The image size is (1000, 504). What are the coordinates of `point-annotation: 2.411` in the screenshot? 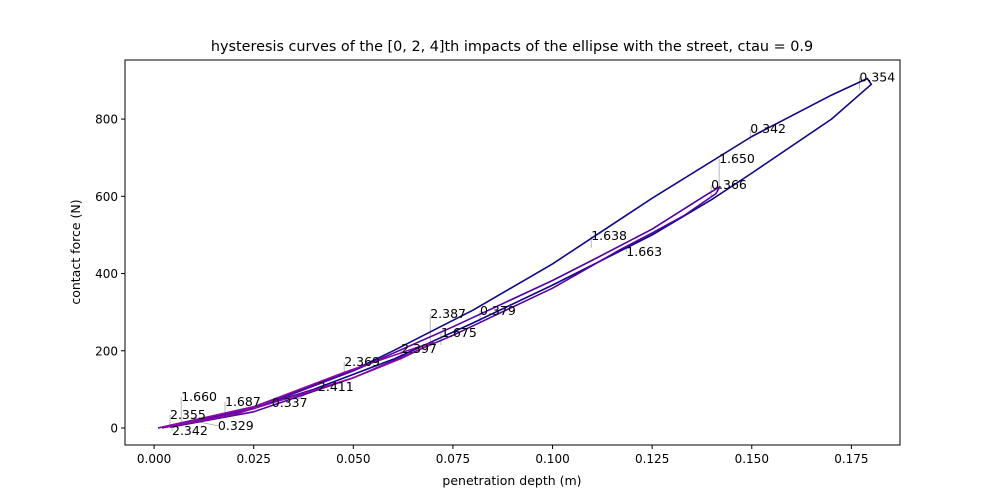 It's located at (336, 386).